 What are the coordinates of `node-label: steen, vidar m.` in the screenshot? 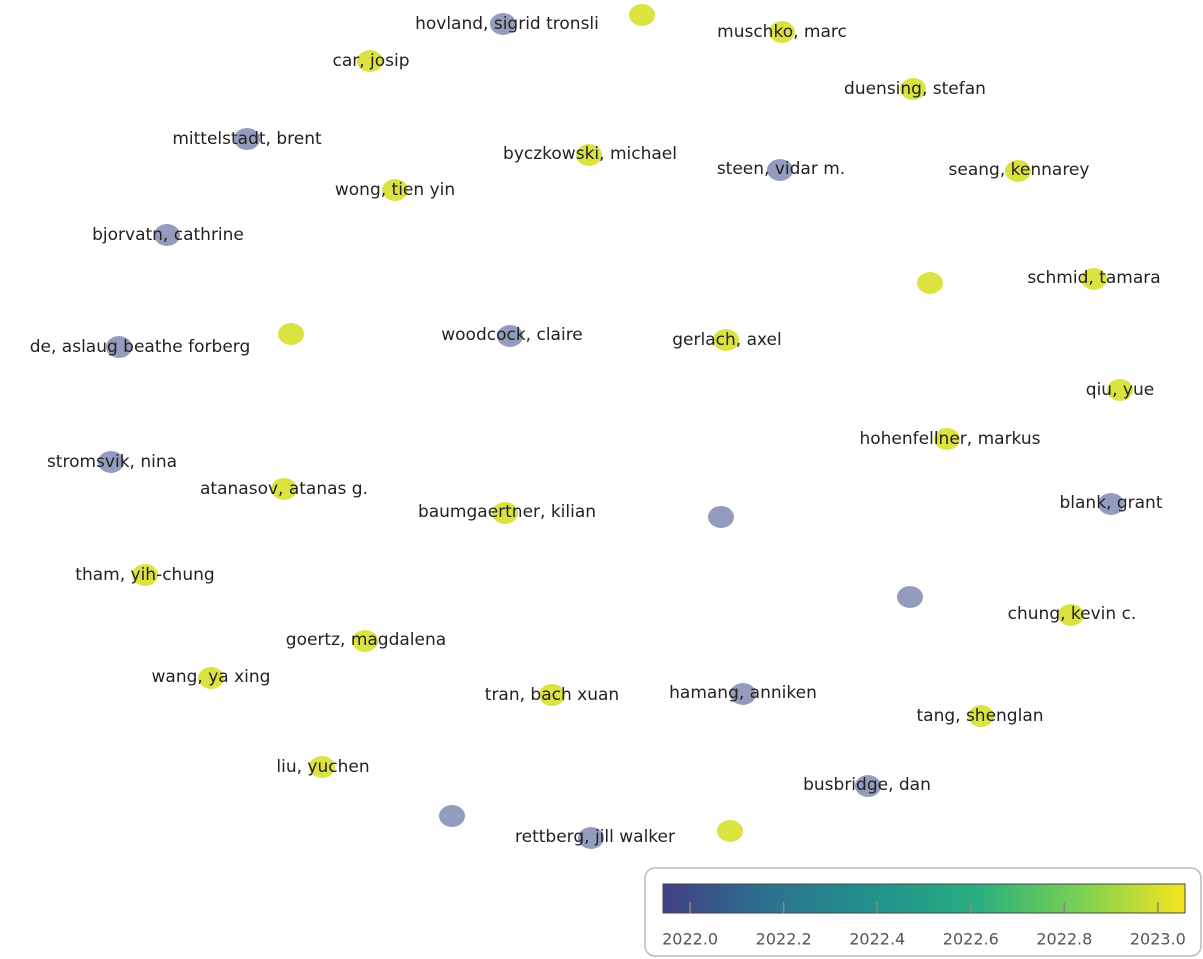 It's located at (781, 169).